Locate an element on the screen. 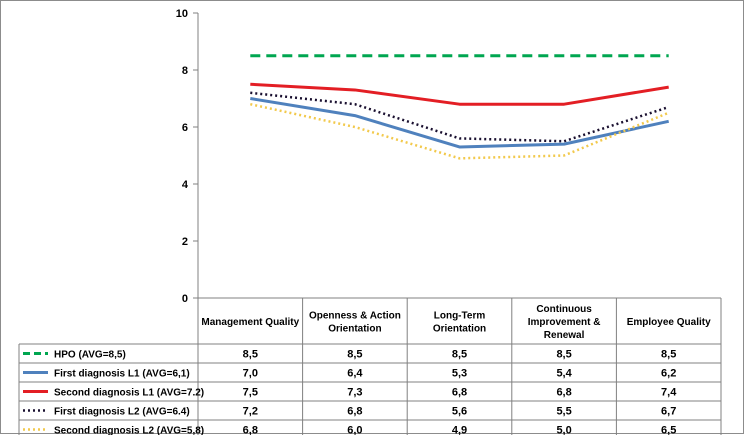 The image size is (744, 435). table-value: 5,6 is located at coordinates (459, 412).